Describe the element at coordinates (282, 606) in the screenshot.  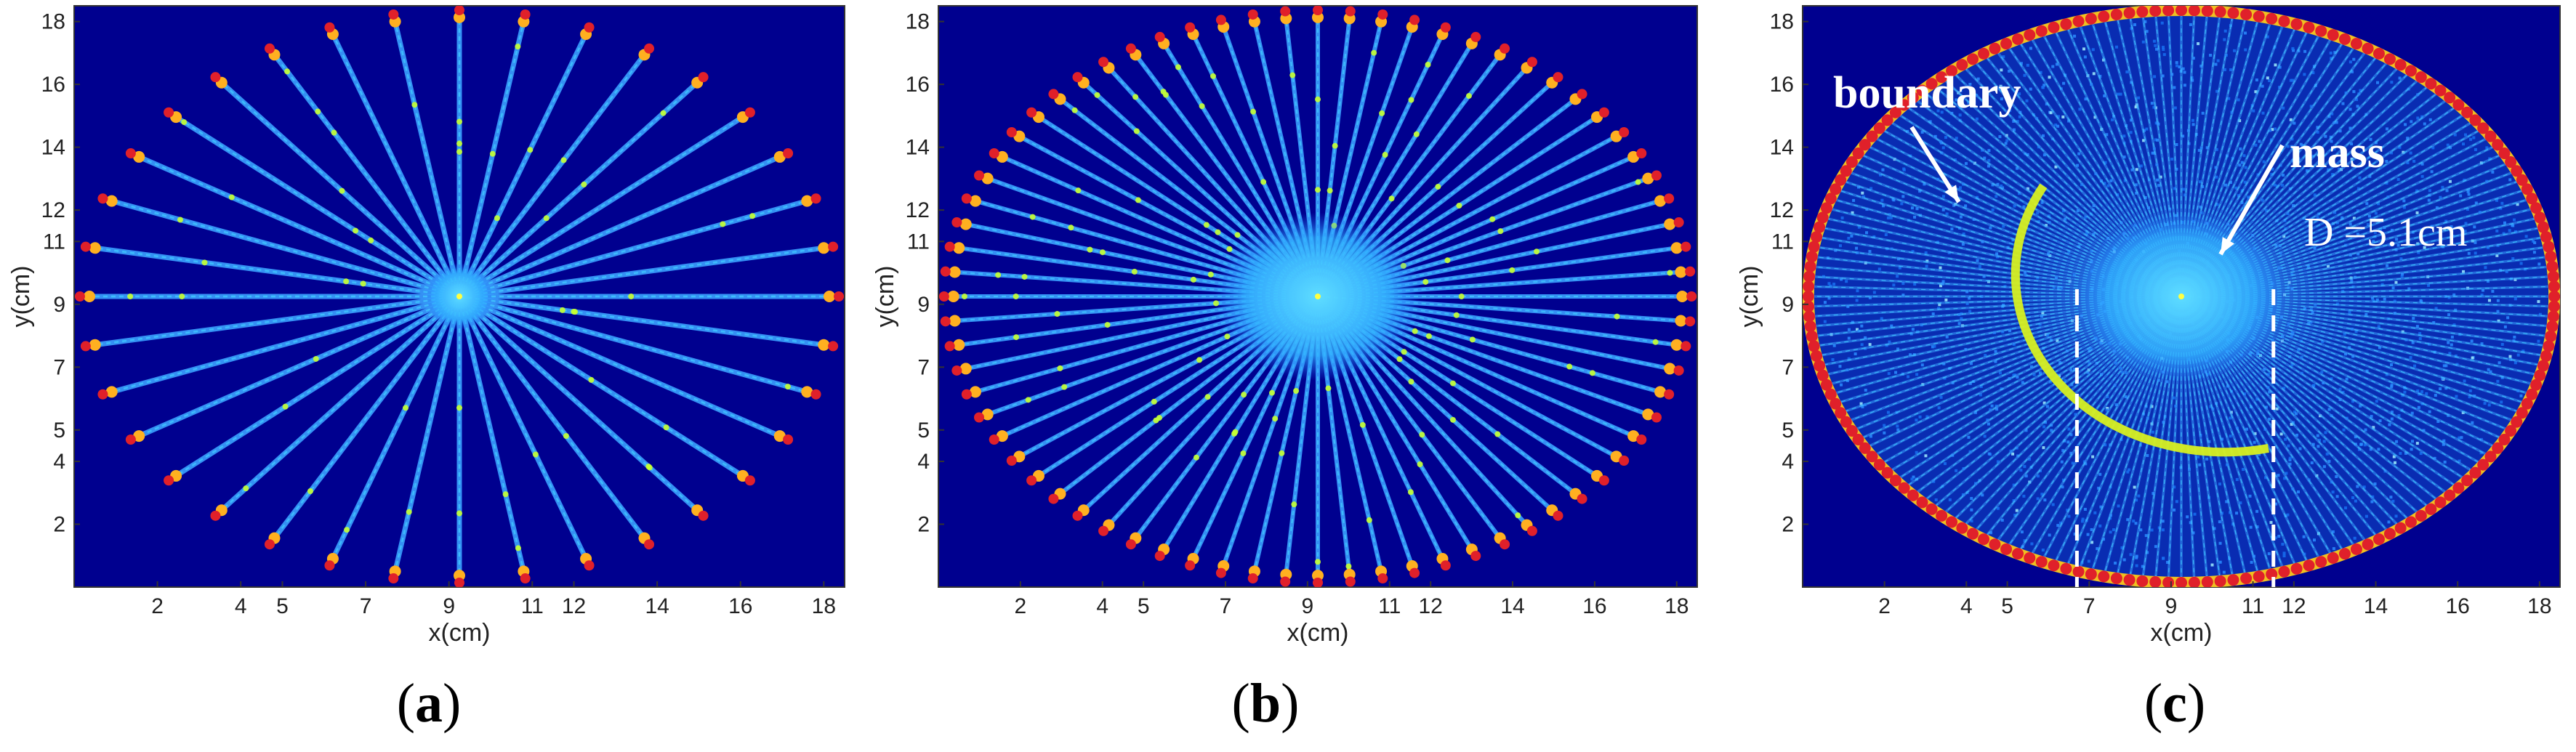
I see `x-tick-label: 5` at that location.